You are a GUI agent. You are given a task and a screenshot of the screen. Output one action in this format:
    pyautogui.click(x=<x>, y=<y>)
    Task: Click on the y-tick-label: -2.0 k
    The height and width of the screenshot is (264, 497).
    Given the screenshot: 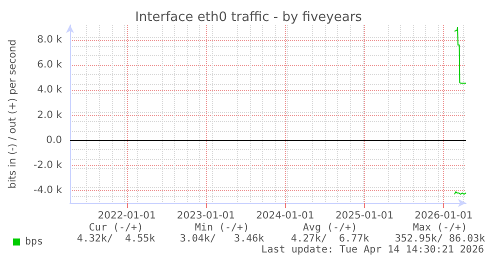 What is the action you would take?
    pyautogui.click(x=48, y=165)
    